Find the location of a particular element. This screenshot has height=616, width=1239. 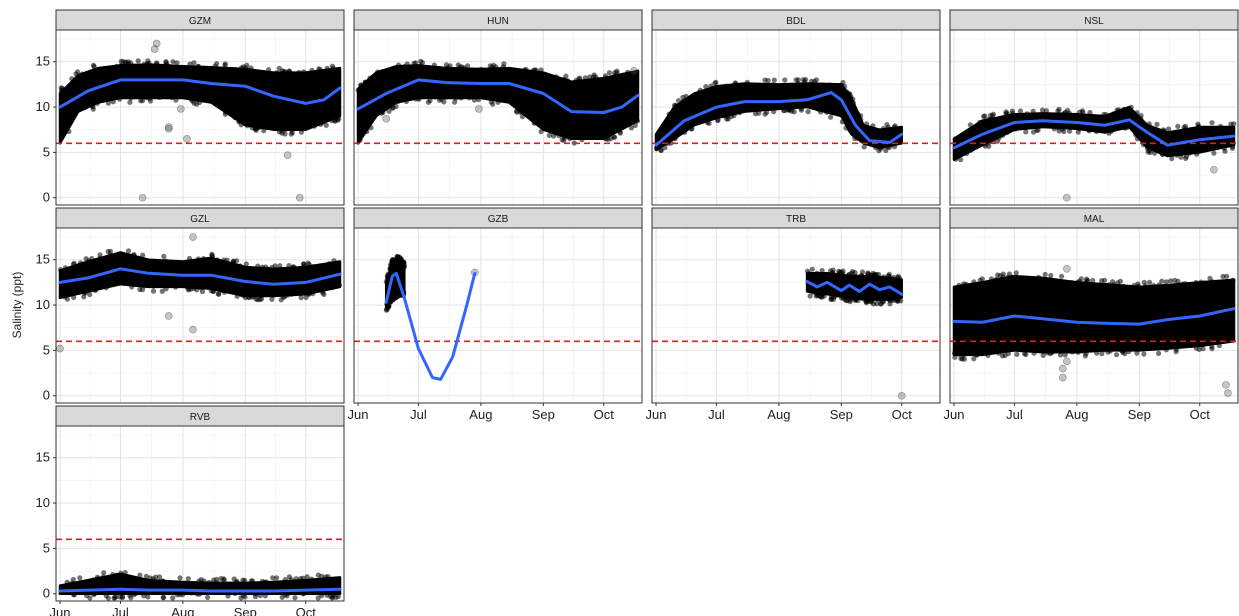

x-tick-label: Oct is located at coordinates (902, 414).